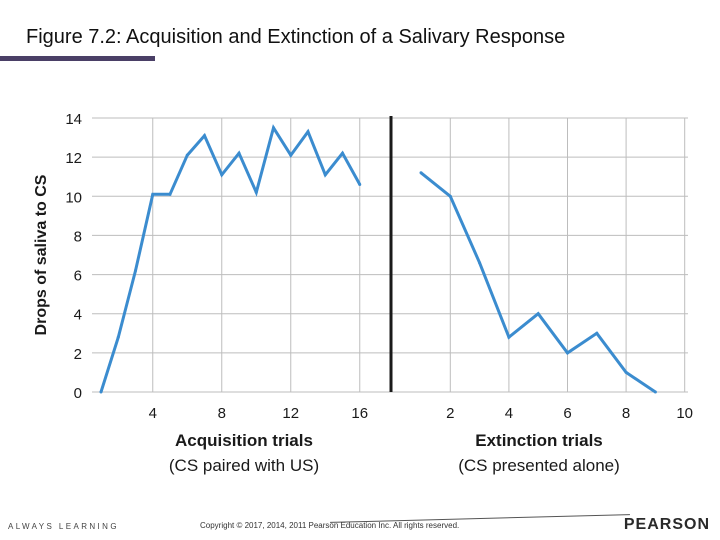  Describe the element at coordinates (77, 58) in the screenshot. I see `title-underline` at that location.